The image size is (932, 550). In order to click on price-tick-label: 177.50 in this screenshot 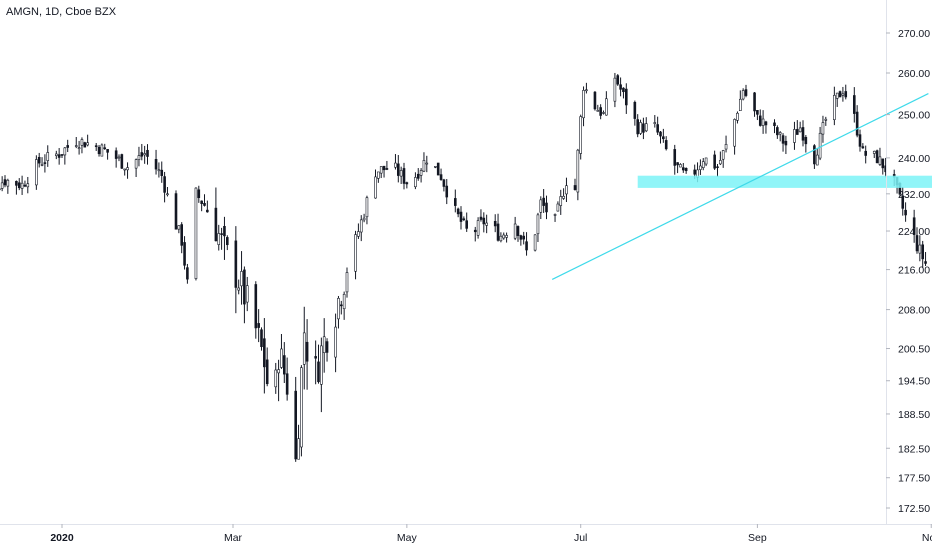, I will do `click(914, 479)`.